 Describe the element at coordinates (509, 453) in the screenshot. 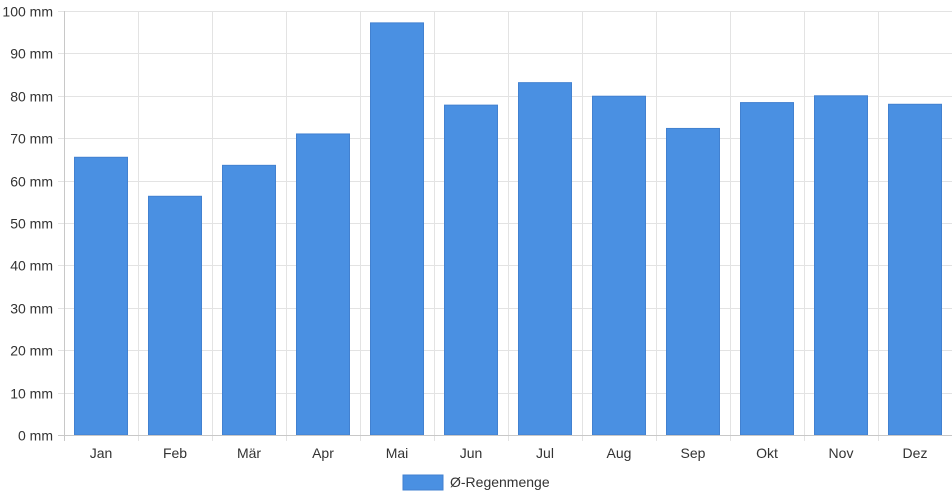

I see `x-axis-tick-labels: Jan Feb Mär Apr Mai Jun Jul Aug Sep Okt Nov Dez` at that location.